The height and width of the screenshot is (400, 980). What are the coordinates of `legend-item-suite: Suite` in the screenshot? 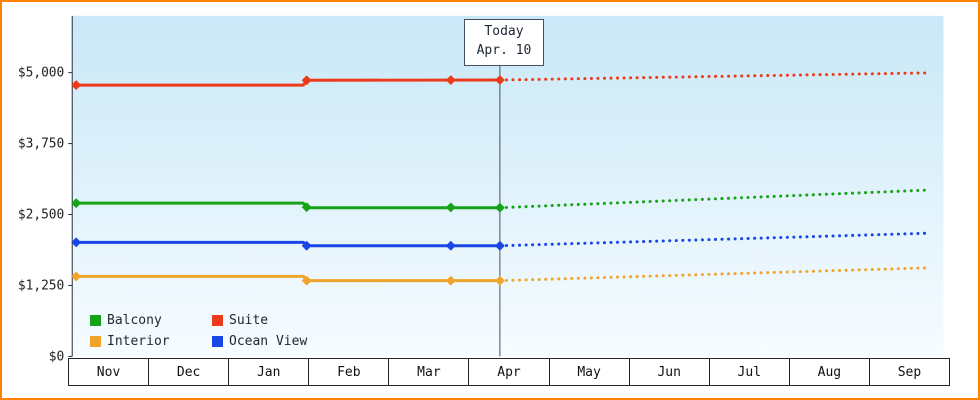 It's located at (259, 320).